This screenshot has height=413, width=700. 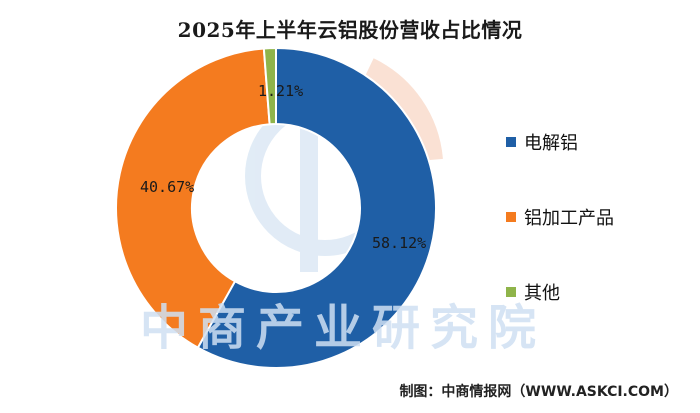 What do you see at coordinates (551, 143) in the screenshot?
I see `legend-label: 电解铝` at bounding box center [551, 143].